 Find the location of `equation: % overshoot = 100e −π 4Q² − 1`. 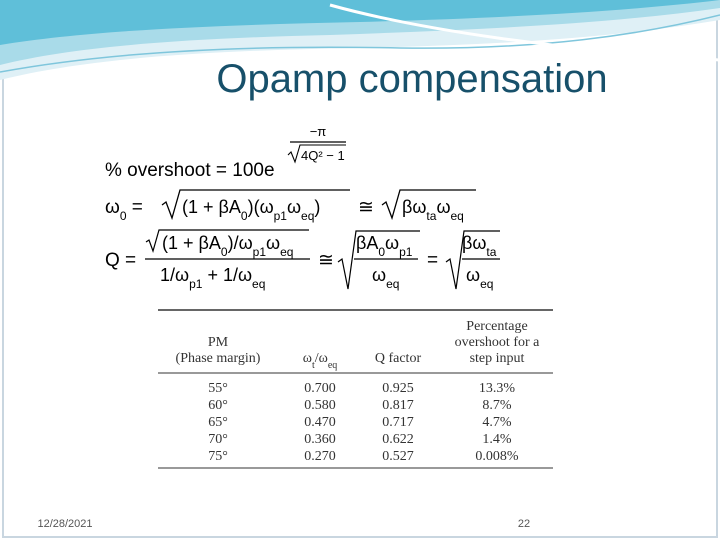

equation: % overshoot = 100e −π 4Q² − 1 is located at coordinates (225, 152).